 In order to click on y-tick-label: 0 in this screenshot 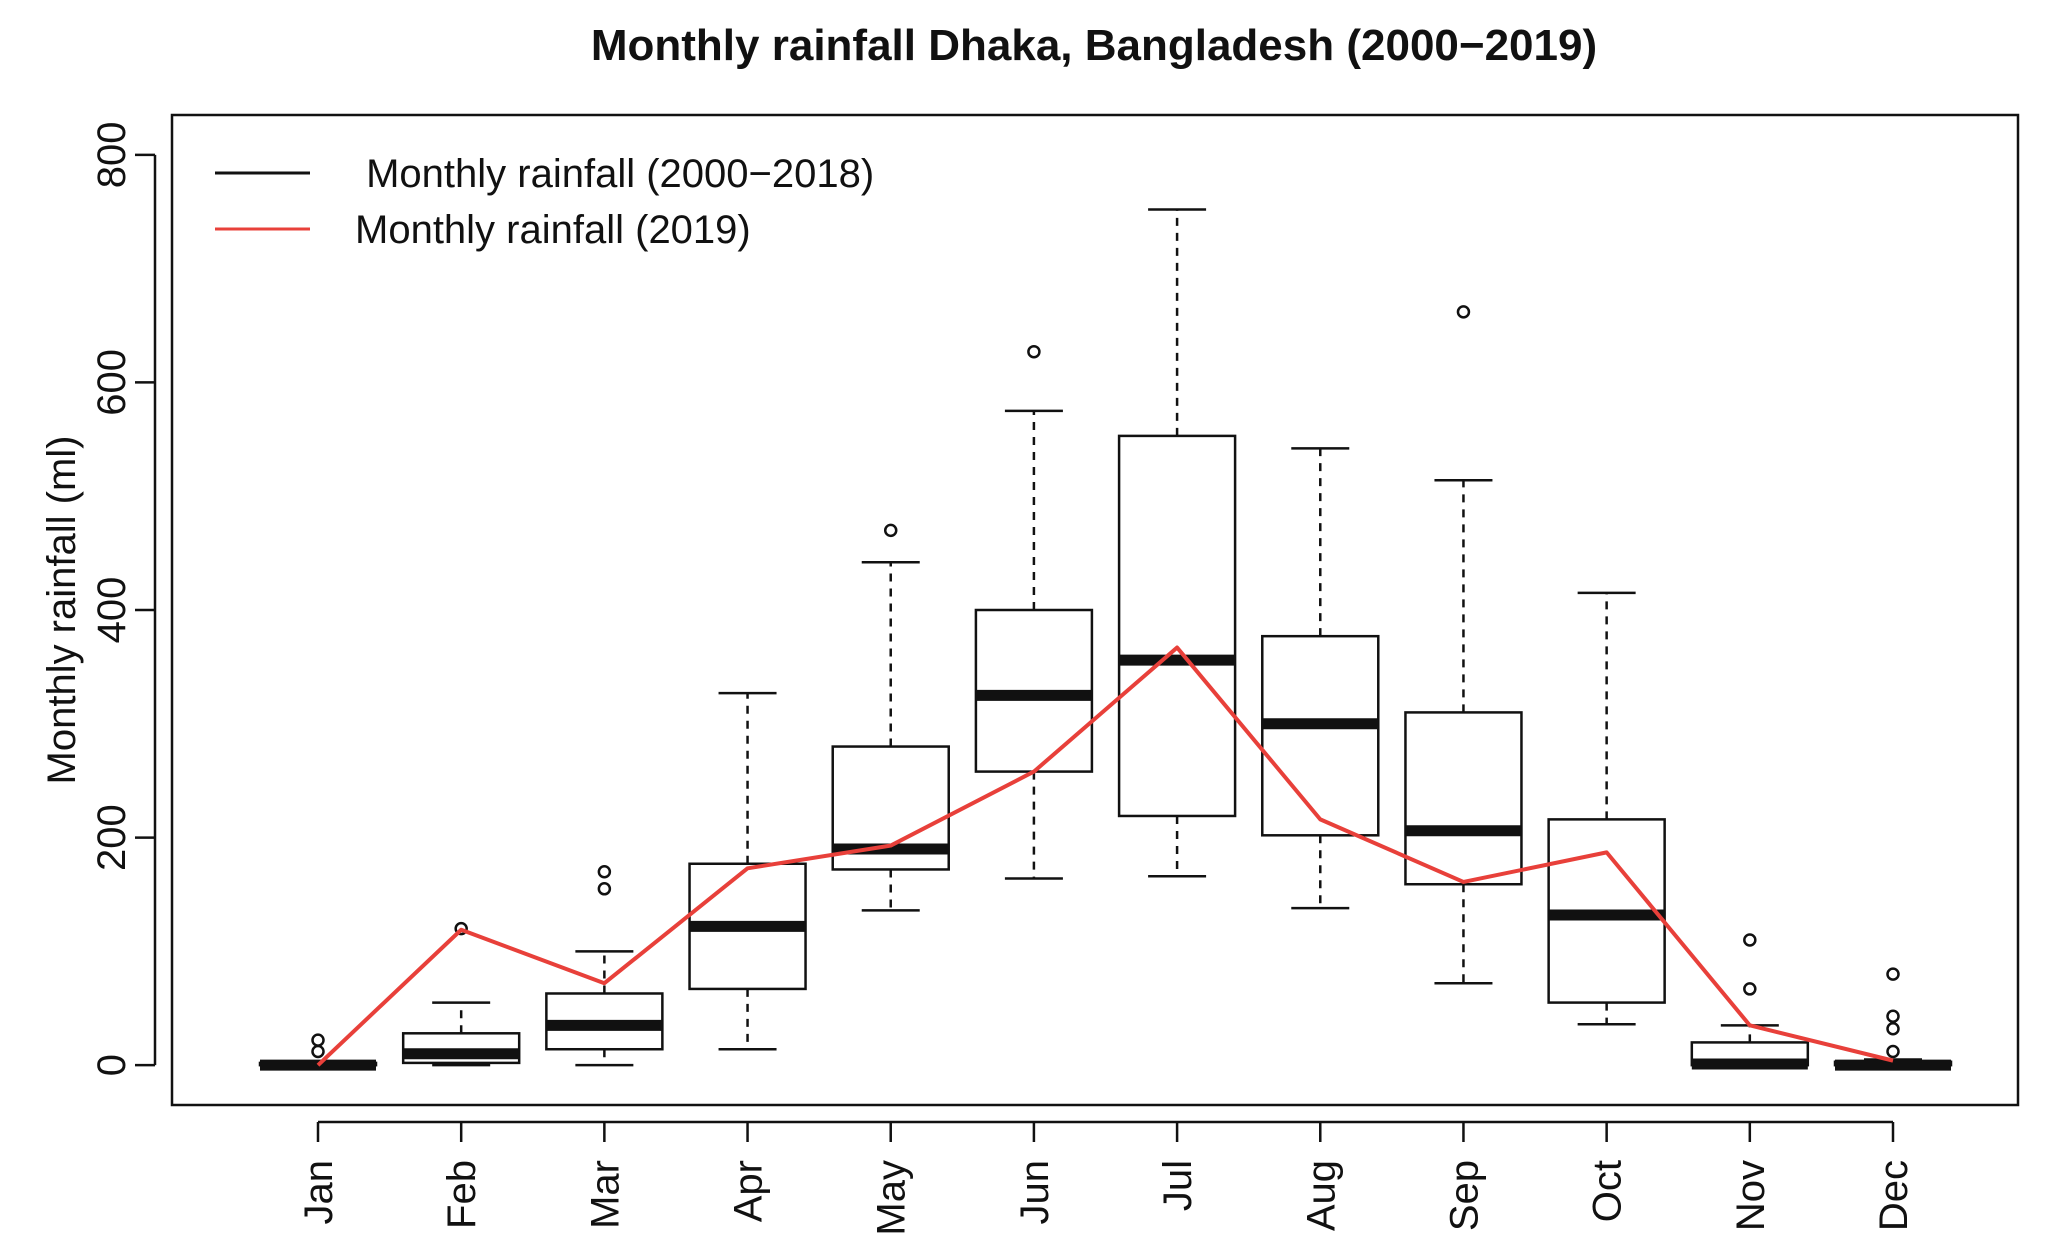, I will do `click(112, 1065)`.